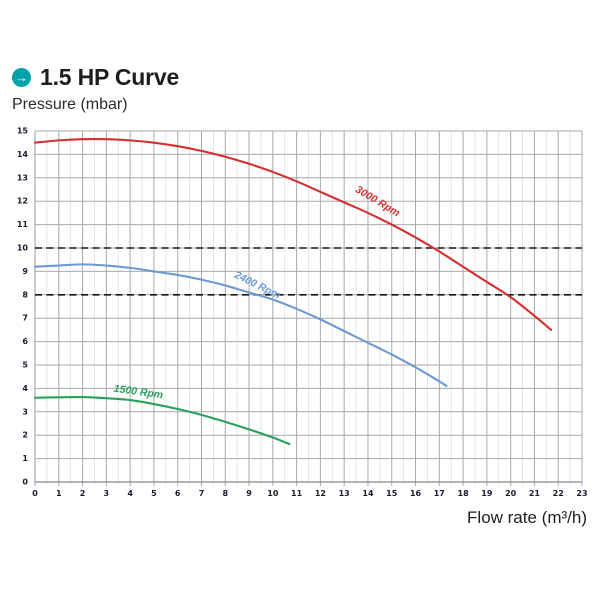 Image resolution: width=603 pixels, height=603 pixels. I want to click on curve-2400-rpm, so click(240, 325).